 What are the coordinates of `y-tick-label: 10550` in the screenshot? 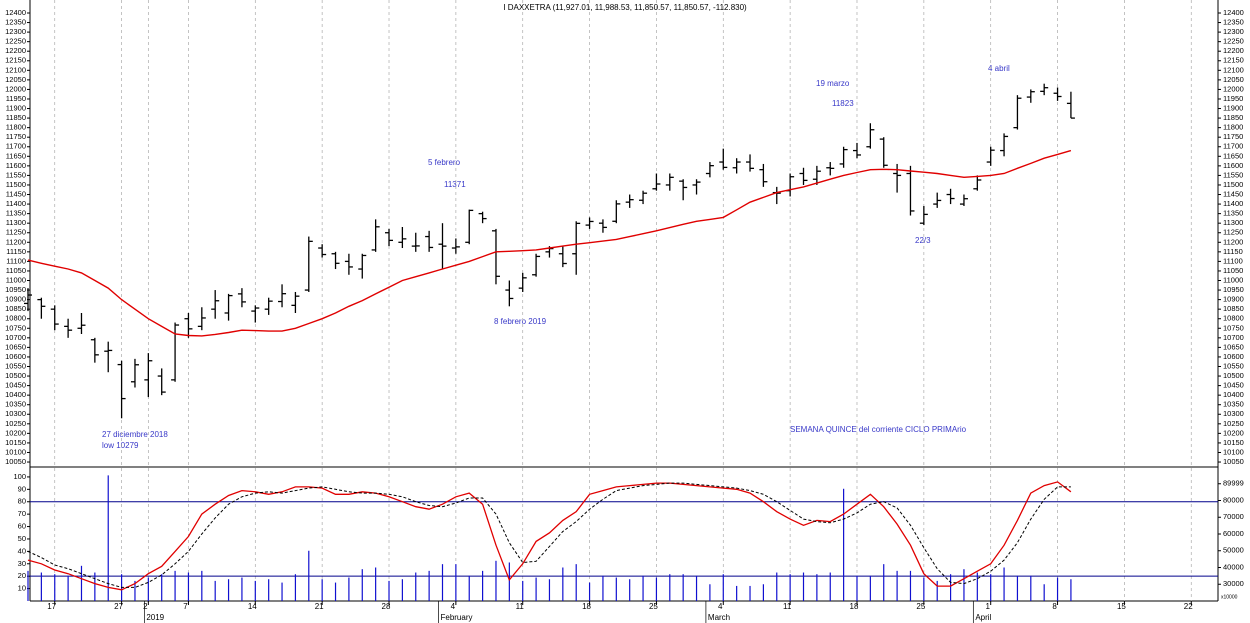 It's located at (1233, 365).